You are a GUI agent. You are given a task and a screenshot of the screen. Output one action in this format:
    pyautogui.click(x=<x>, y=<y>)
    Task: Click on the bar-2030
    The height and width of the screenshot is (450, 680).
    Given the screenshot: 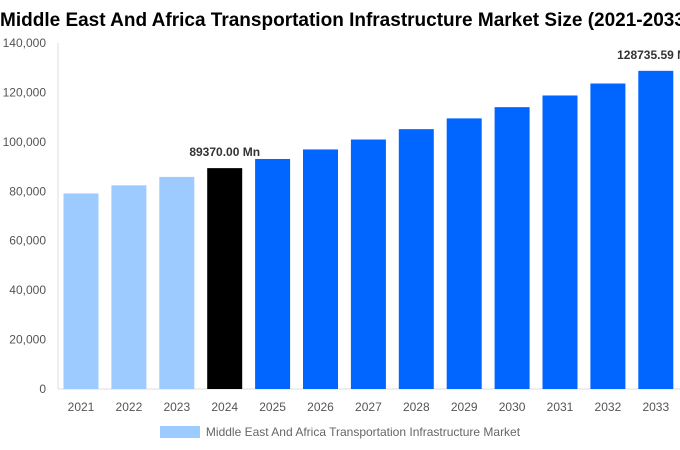 What is the action you would take?
    pyautogui.click(x=512, y=248)
    